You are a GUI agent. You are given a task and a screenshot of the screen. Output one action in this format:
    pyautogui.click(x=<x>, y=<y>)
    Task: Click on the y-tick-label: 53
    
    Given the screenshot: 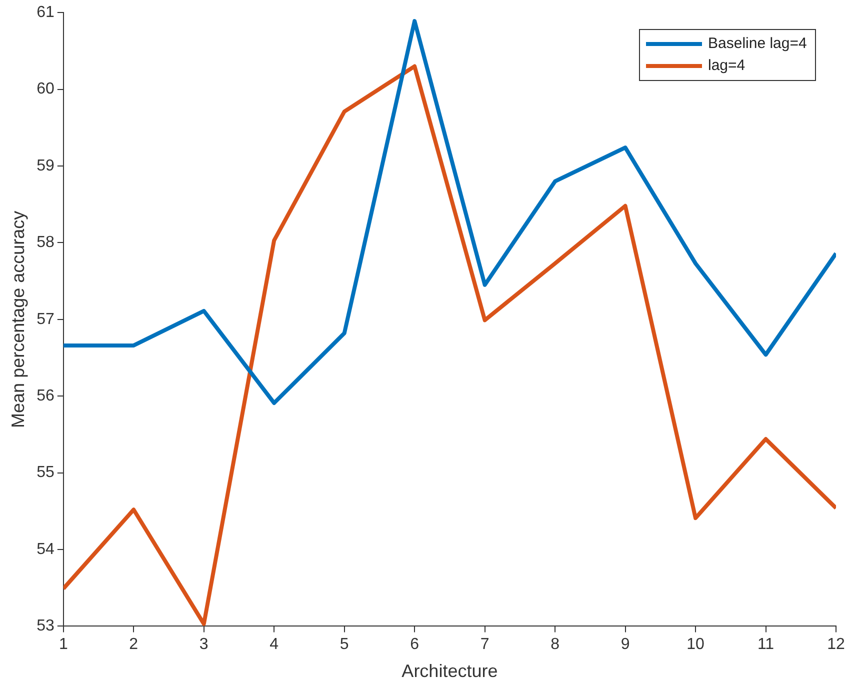 What is the action you would take?
    pyautogui.click(x=45, y=626)
    